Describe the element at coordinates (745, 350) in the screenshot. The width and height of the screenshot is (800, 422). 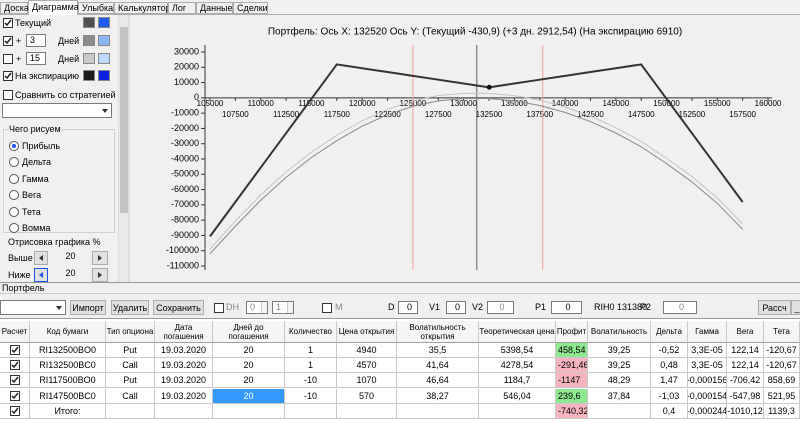
I see `table-cell: 122,14` at that location.